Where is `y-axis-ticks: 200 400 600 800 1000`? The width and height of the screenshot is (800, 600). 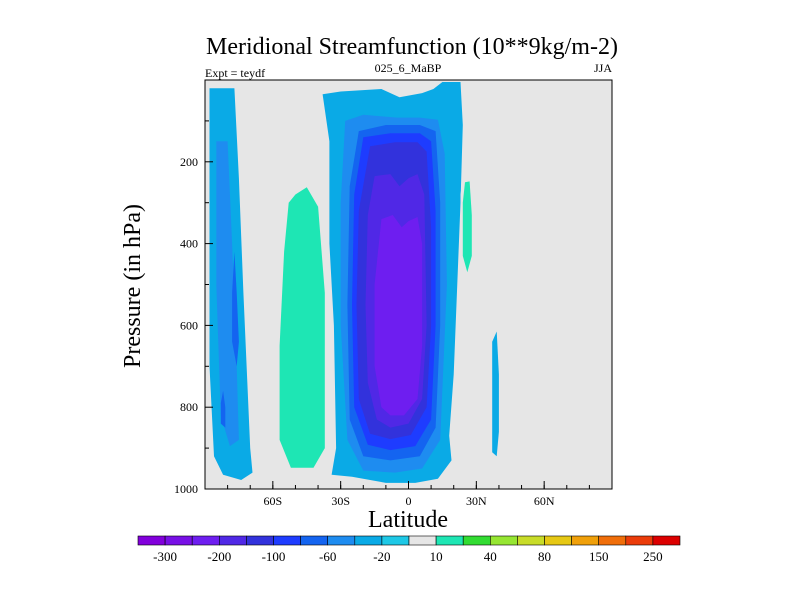 y-axis-ticks: 200 400 600 800 1000 is located at coordinates (193, 308).